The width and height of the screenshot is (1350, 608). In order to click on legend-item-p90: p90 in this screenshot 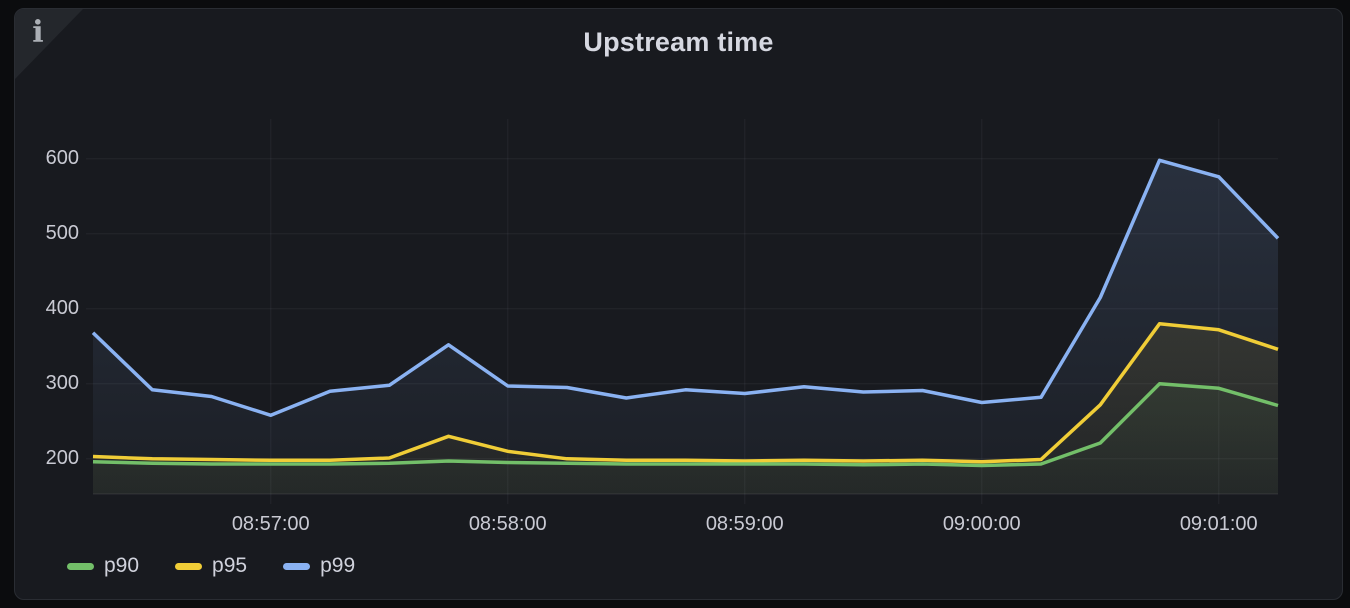, I will do `click(103, 566)`.